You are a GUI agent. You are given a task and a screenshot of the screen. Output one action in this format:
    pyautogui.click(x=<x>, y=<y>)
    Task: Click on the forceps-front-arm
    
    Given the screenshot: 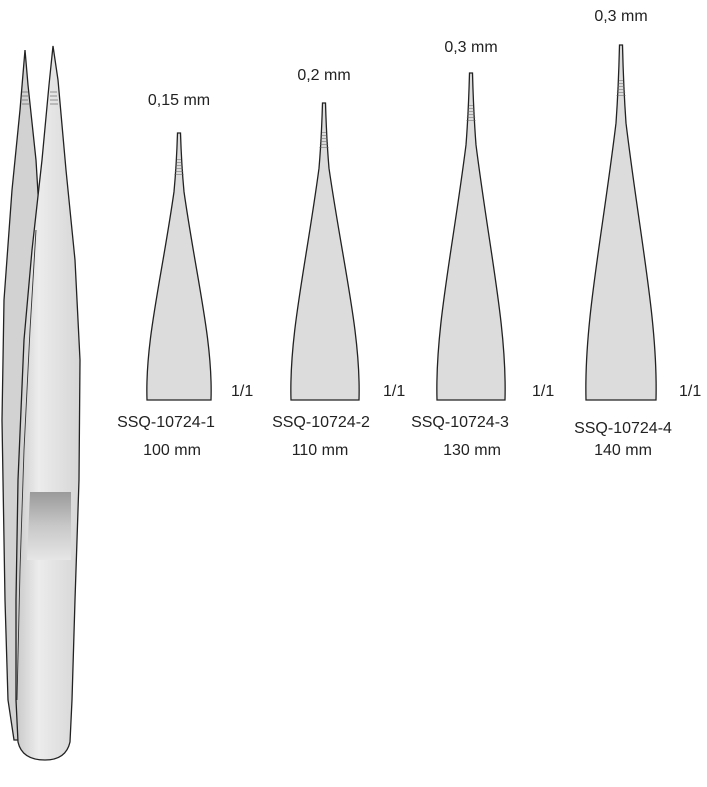 What is the action you would take?
    pyautogui.click(x=48, y=403)
    